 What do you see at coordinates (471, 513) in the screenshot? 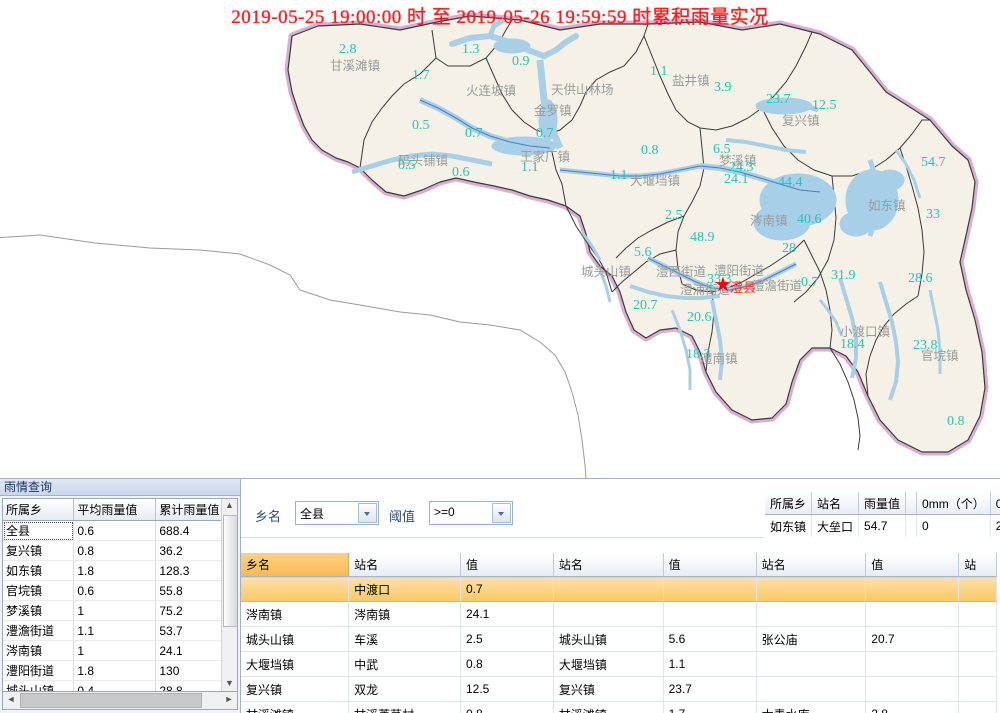
I see `threshold-select: >=0` at bounding box center [471, 513].